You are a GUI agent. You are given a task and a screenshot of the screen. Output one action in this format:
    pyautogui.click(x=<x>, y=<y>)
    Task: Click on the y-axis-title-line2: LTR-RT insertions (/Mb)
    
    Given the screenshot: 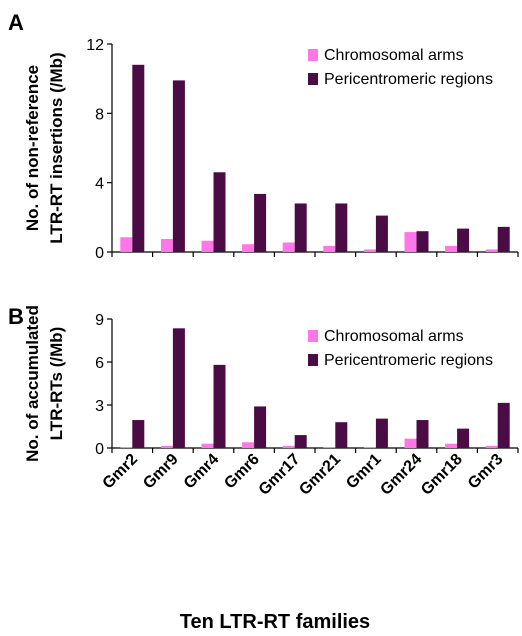 What is the action you would take?
    pyautogui.click(x=56, y=147)
    